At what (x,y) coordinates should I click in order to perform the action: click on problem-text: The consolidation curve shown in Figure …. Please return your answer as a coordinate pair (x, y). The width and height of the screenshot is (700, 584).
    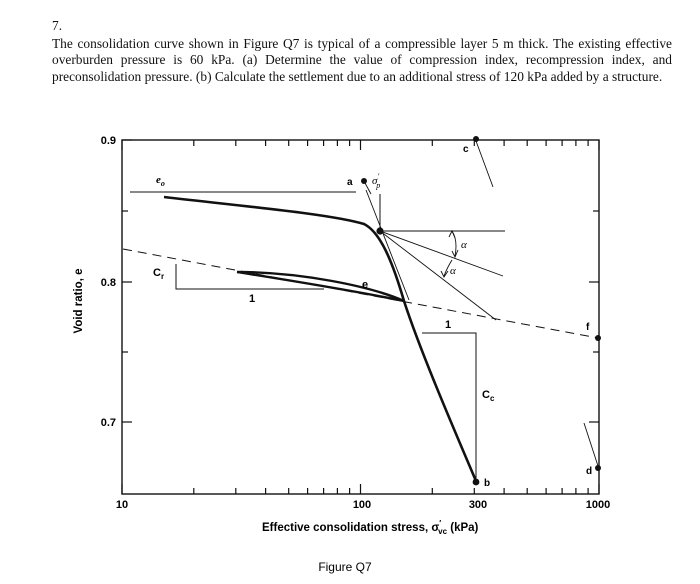
    Looking at the image, I should click on (362, 59).